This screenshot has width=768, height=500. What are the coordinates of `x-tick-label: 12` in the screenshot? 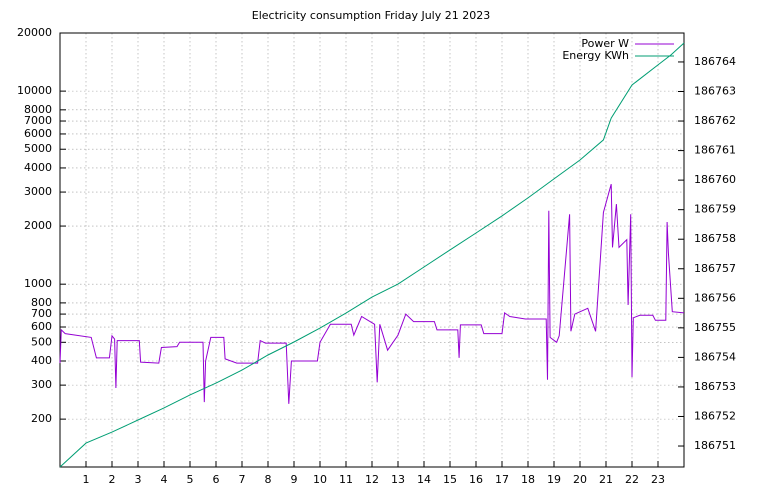 It's located at (372, 479).